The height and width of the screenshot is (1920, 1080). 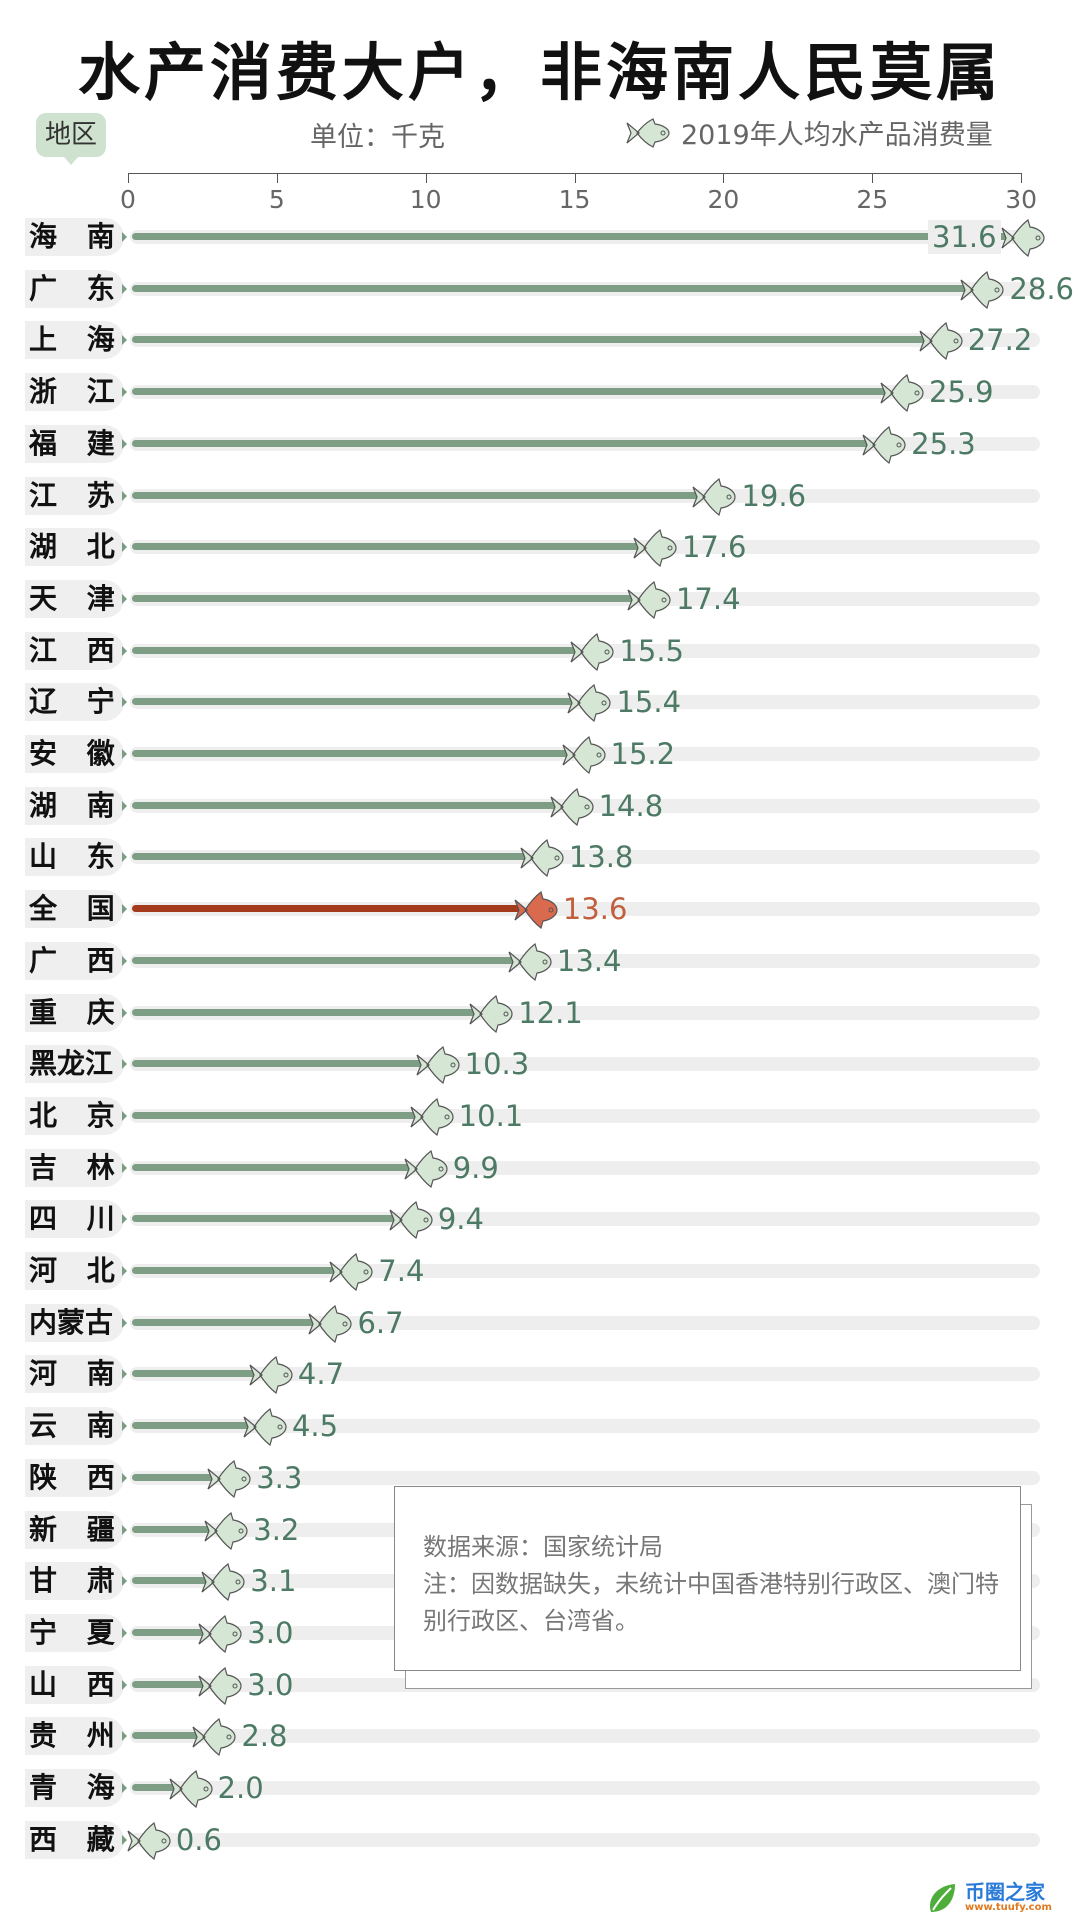 I want to click on region-label: 四 川, so click(x=74, y=1219).